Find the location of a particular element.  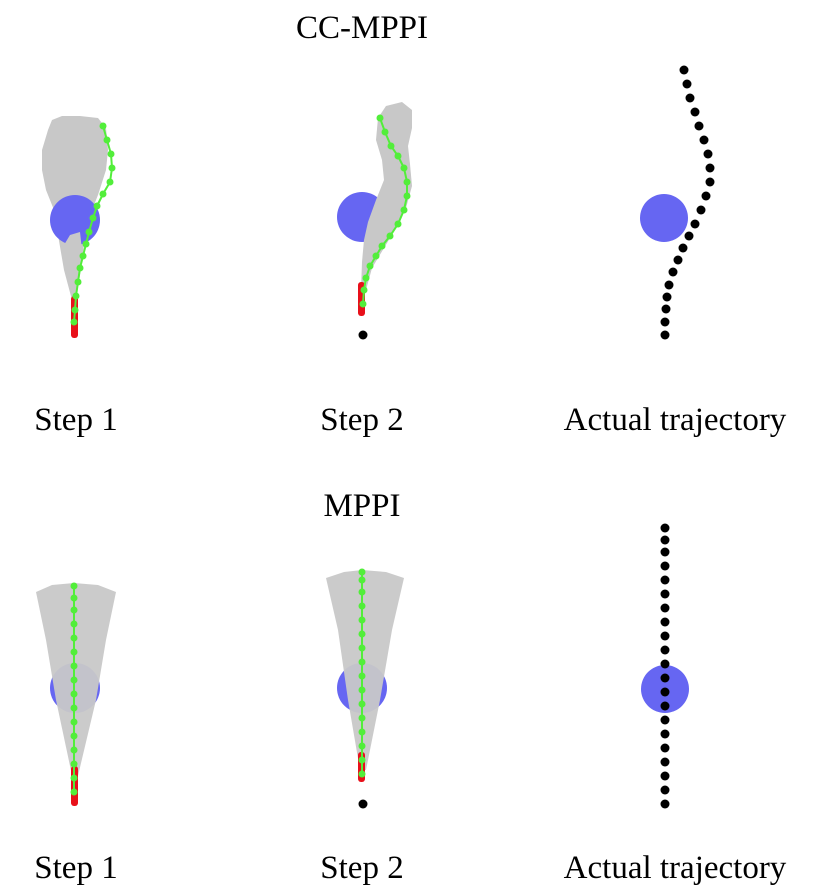

panel-mppi-step-2: Step 2 is located at coordinates (362, 727).